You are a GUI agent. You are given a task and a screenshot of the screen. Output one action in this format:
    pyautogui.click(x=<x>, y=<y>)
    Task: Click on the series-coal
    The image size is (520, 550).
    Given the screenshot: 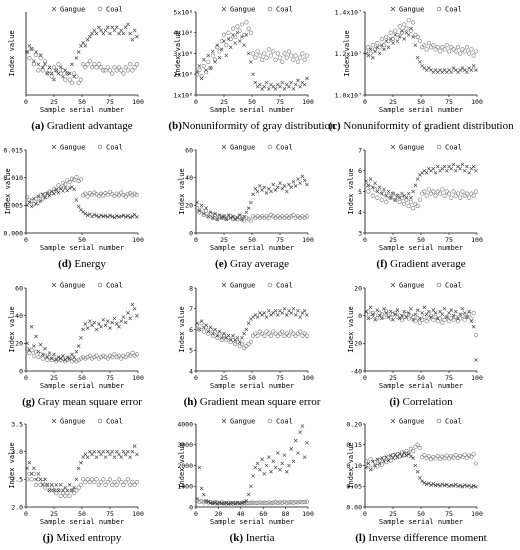 What is the action you would take?
    pyautogui.click(x=252, y=336)
    